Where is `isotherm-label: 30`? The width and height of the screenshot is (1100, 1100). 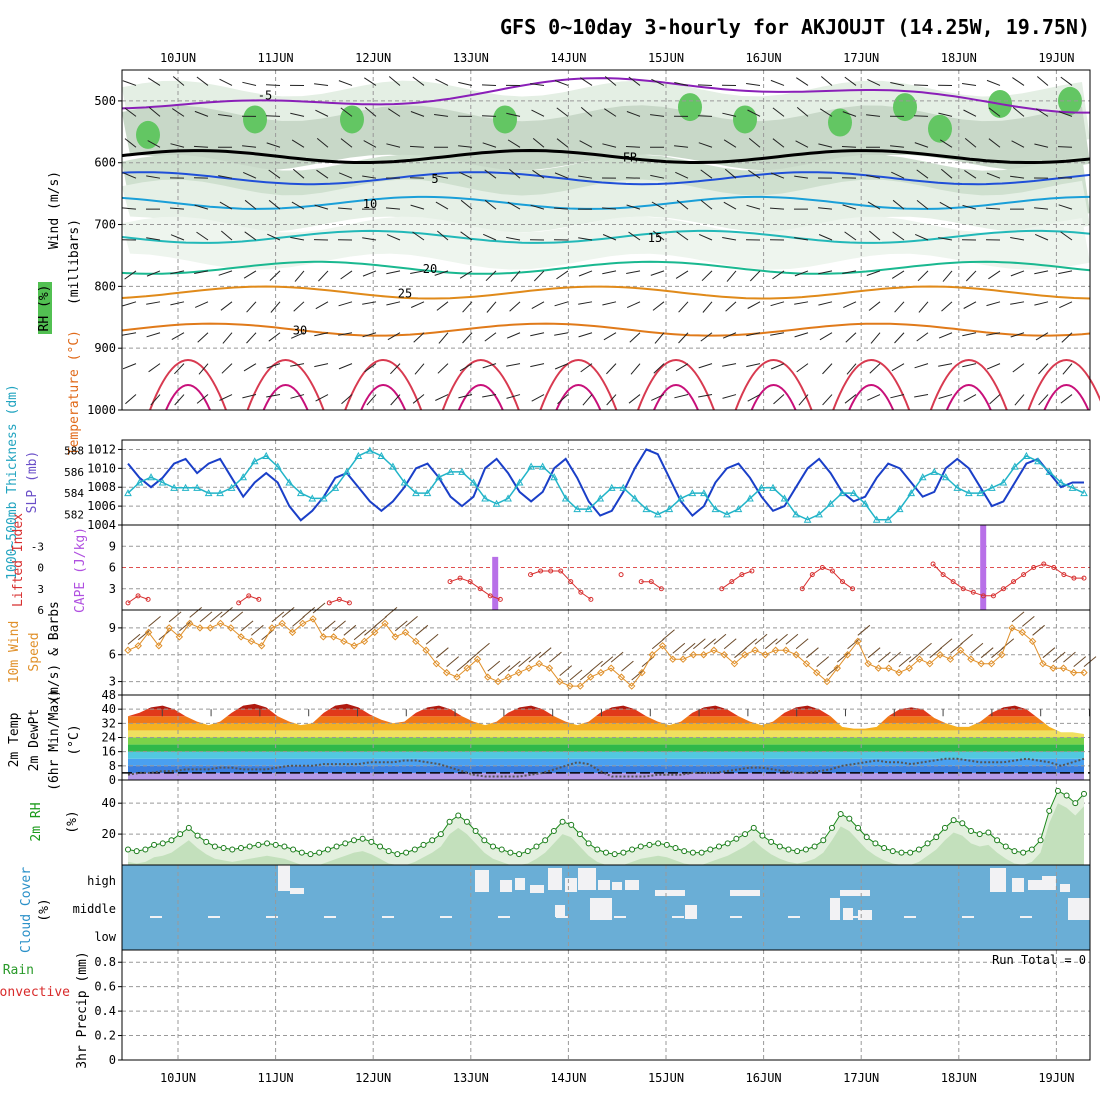
isotherm-label: 30 is located at coordinates (300, 331).